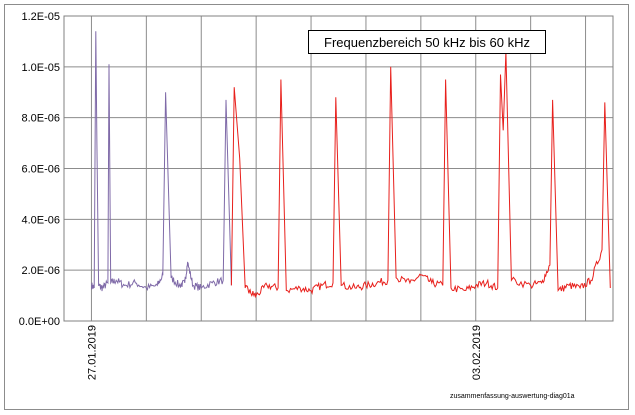 This screenshot has width=635, height=415. What do you see at coordinates (39, 322) in the screenshot?
I see `y-tick-label: 0.0E+00` at bounding box center [39, 322].